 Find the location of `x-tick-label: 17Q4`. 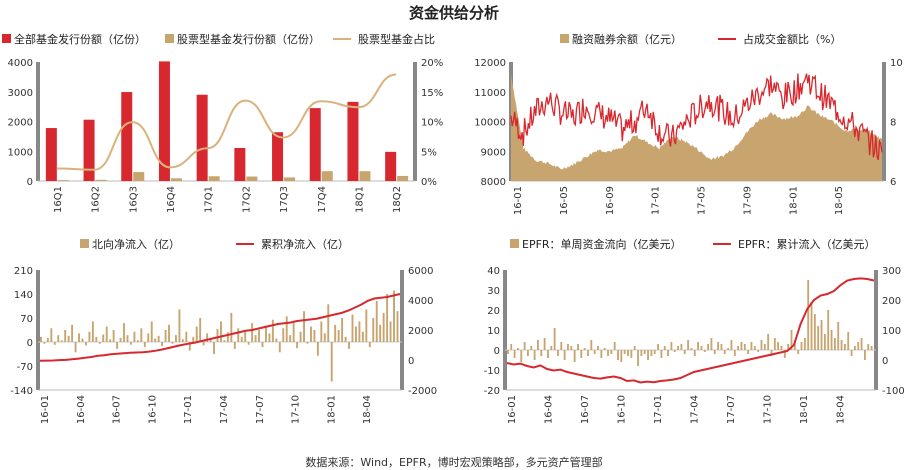

x-tick-label: 17Q4 is located at coordinates (322, 199).